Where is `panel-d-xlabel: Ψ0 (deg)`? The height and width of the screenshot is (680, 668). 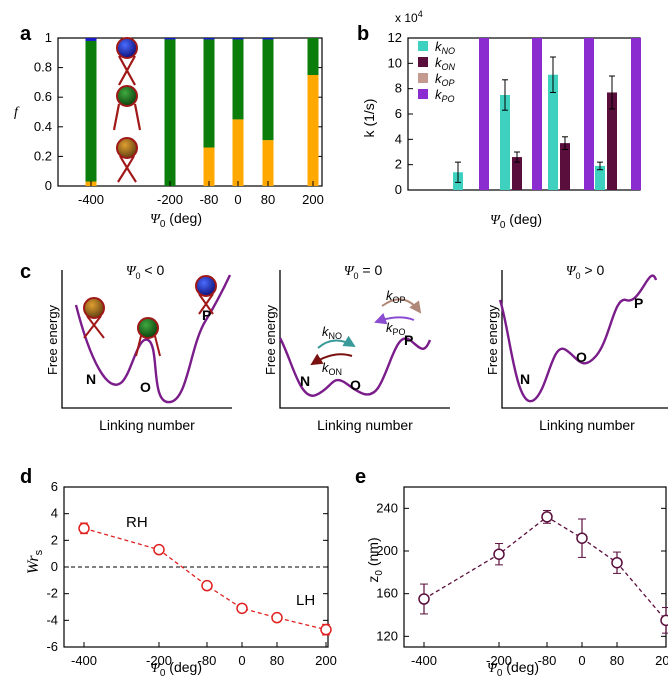
panel-d-xlabel: Ψ0 (deg) is located at coordinates (176, 669).